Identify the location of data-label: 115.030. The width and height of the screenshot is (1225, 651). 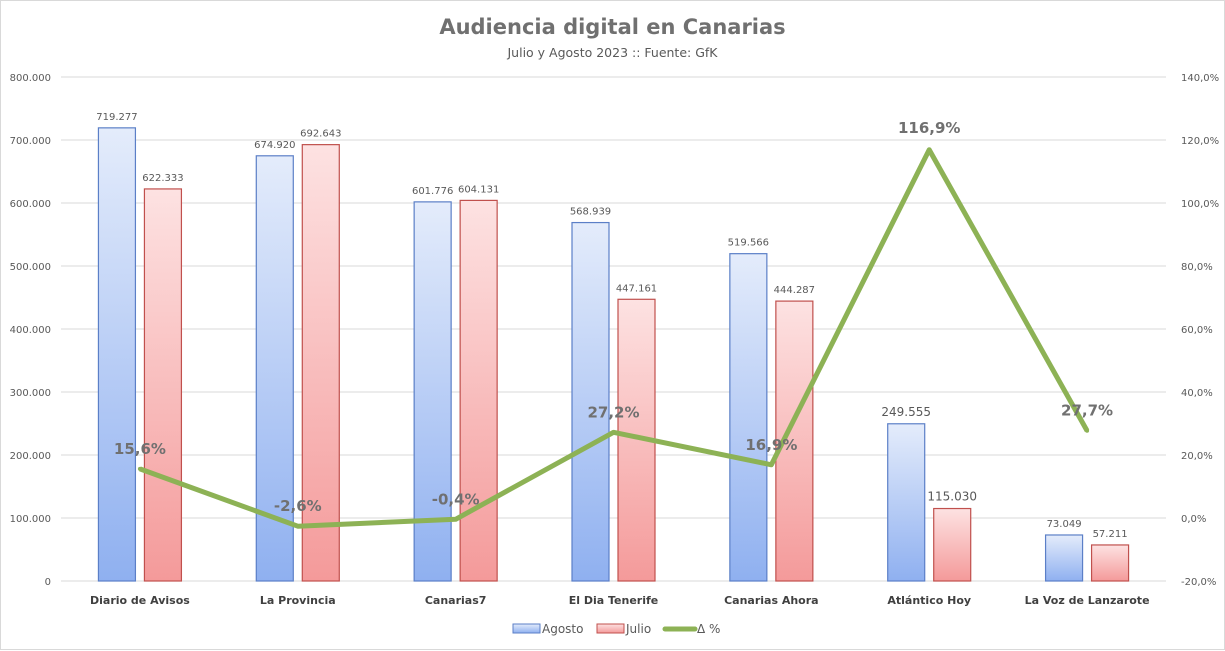
(952, 497).